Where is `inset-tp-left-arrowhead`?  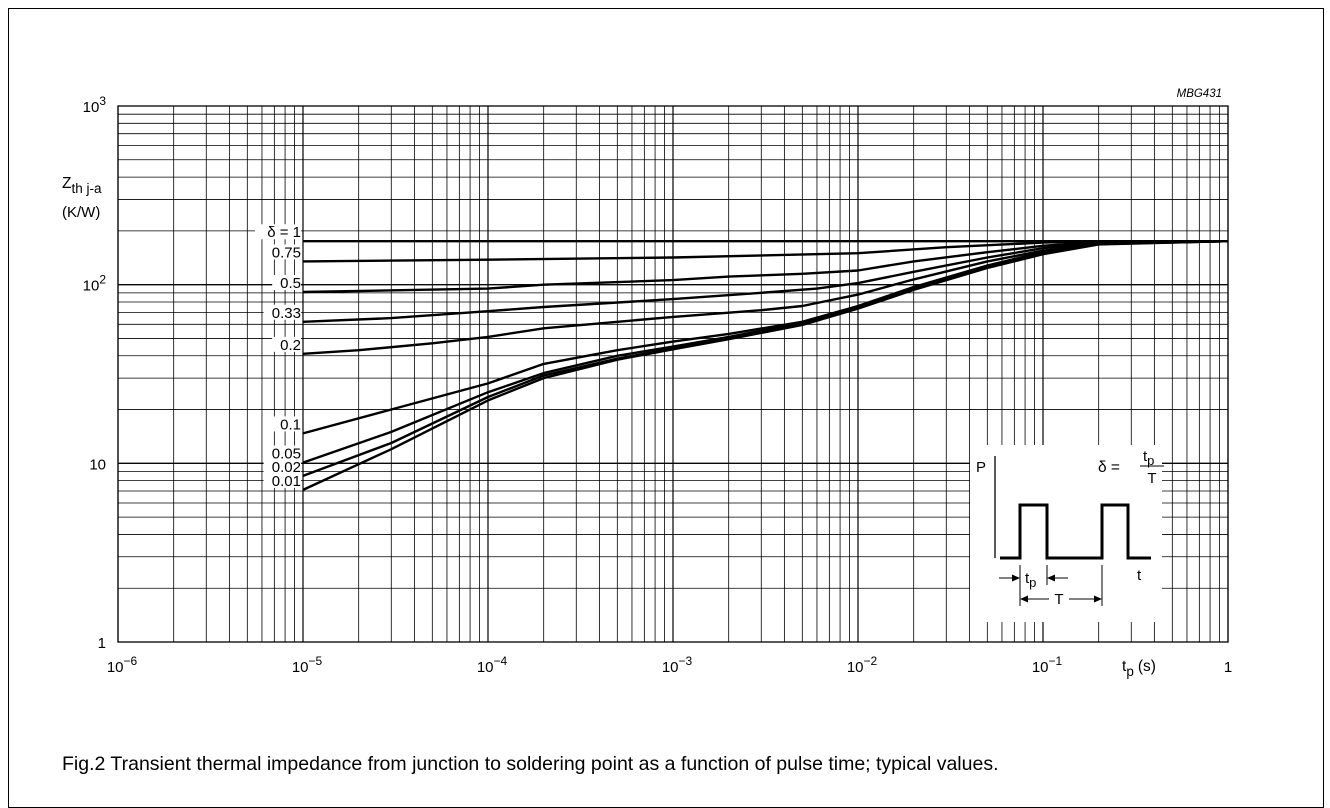
inset-tp-left-arrowhead is located at coordinates (1016, 578).